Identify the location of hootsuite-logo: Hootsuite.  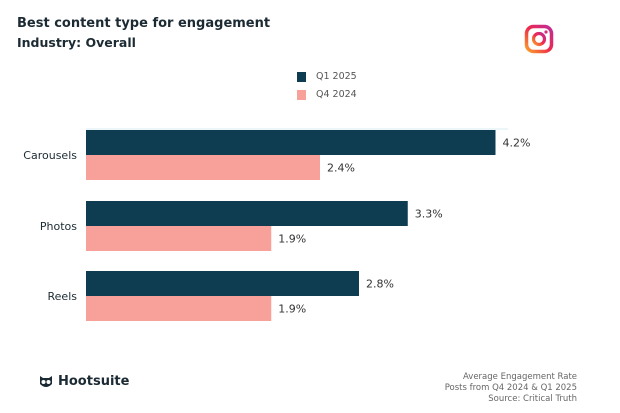
(83, 381).